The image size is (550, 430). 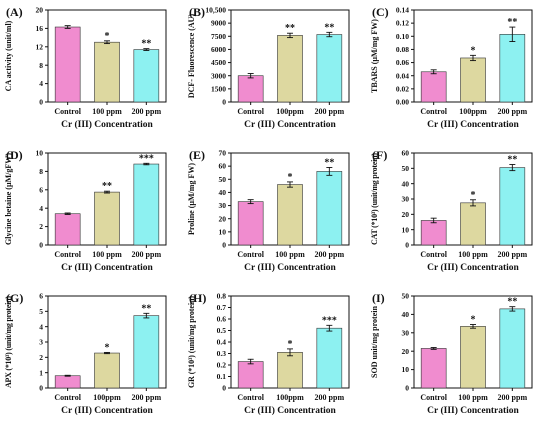 I want to click on y-tick-label: 0.08, so click(x=402, y=49).